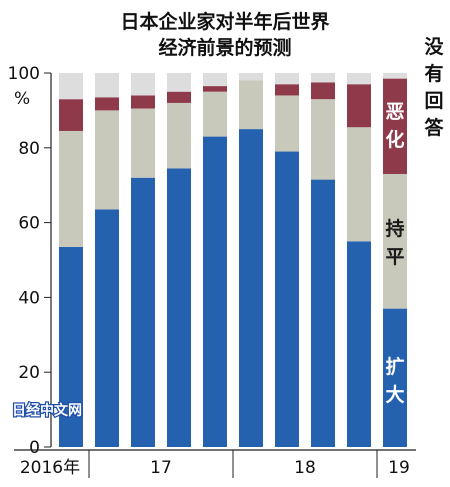 Image resolution: width=450 pixels, height=487 pixels. What do you see at coordinates (29, 373) in the screenshot?
I see `y-tick-label-20: 20` at bounding box center [29, 373].